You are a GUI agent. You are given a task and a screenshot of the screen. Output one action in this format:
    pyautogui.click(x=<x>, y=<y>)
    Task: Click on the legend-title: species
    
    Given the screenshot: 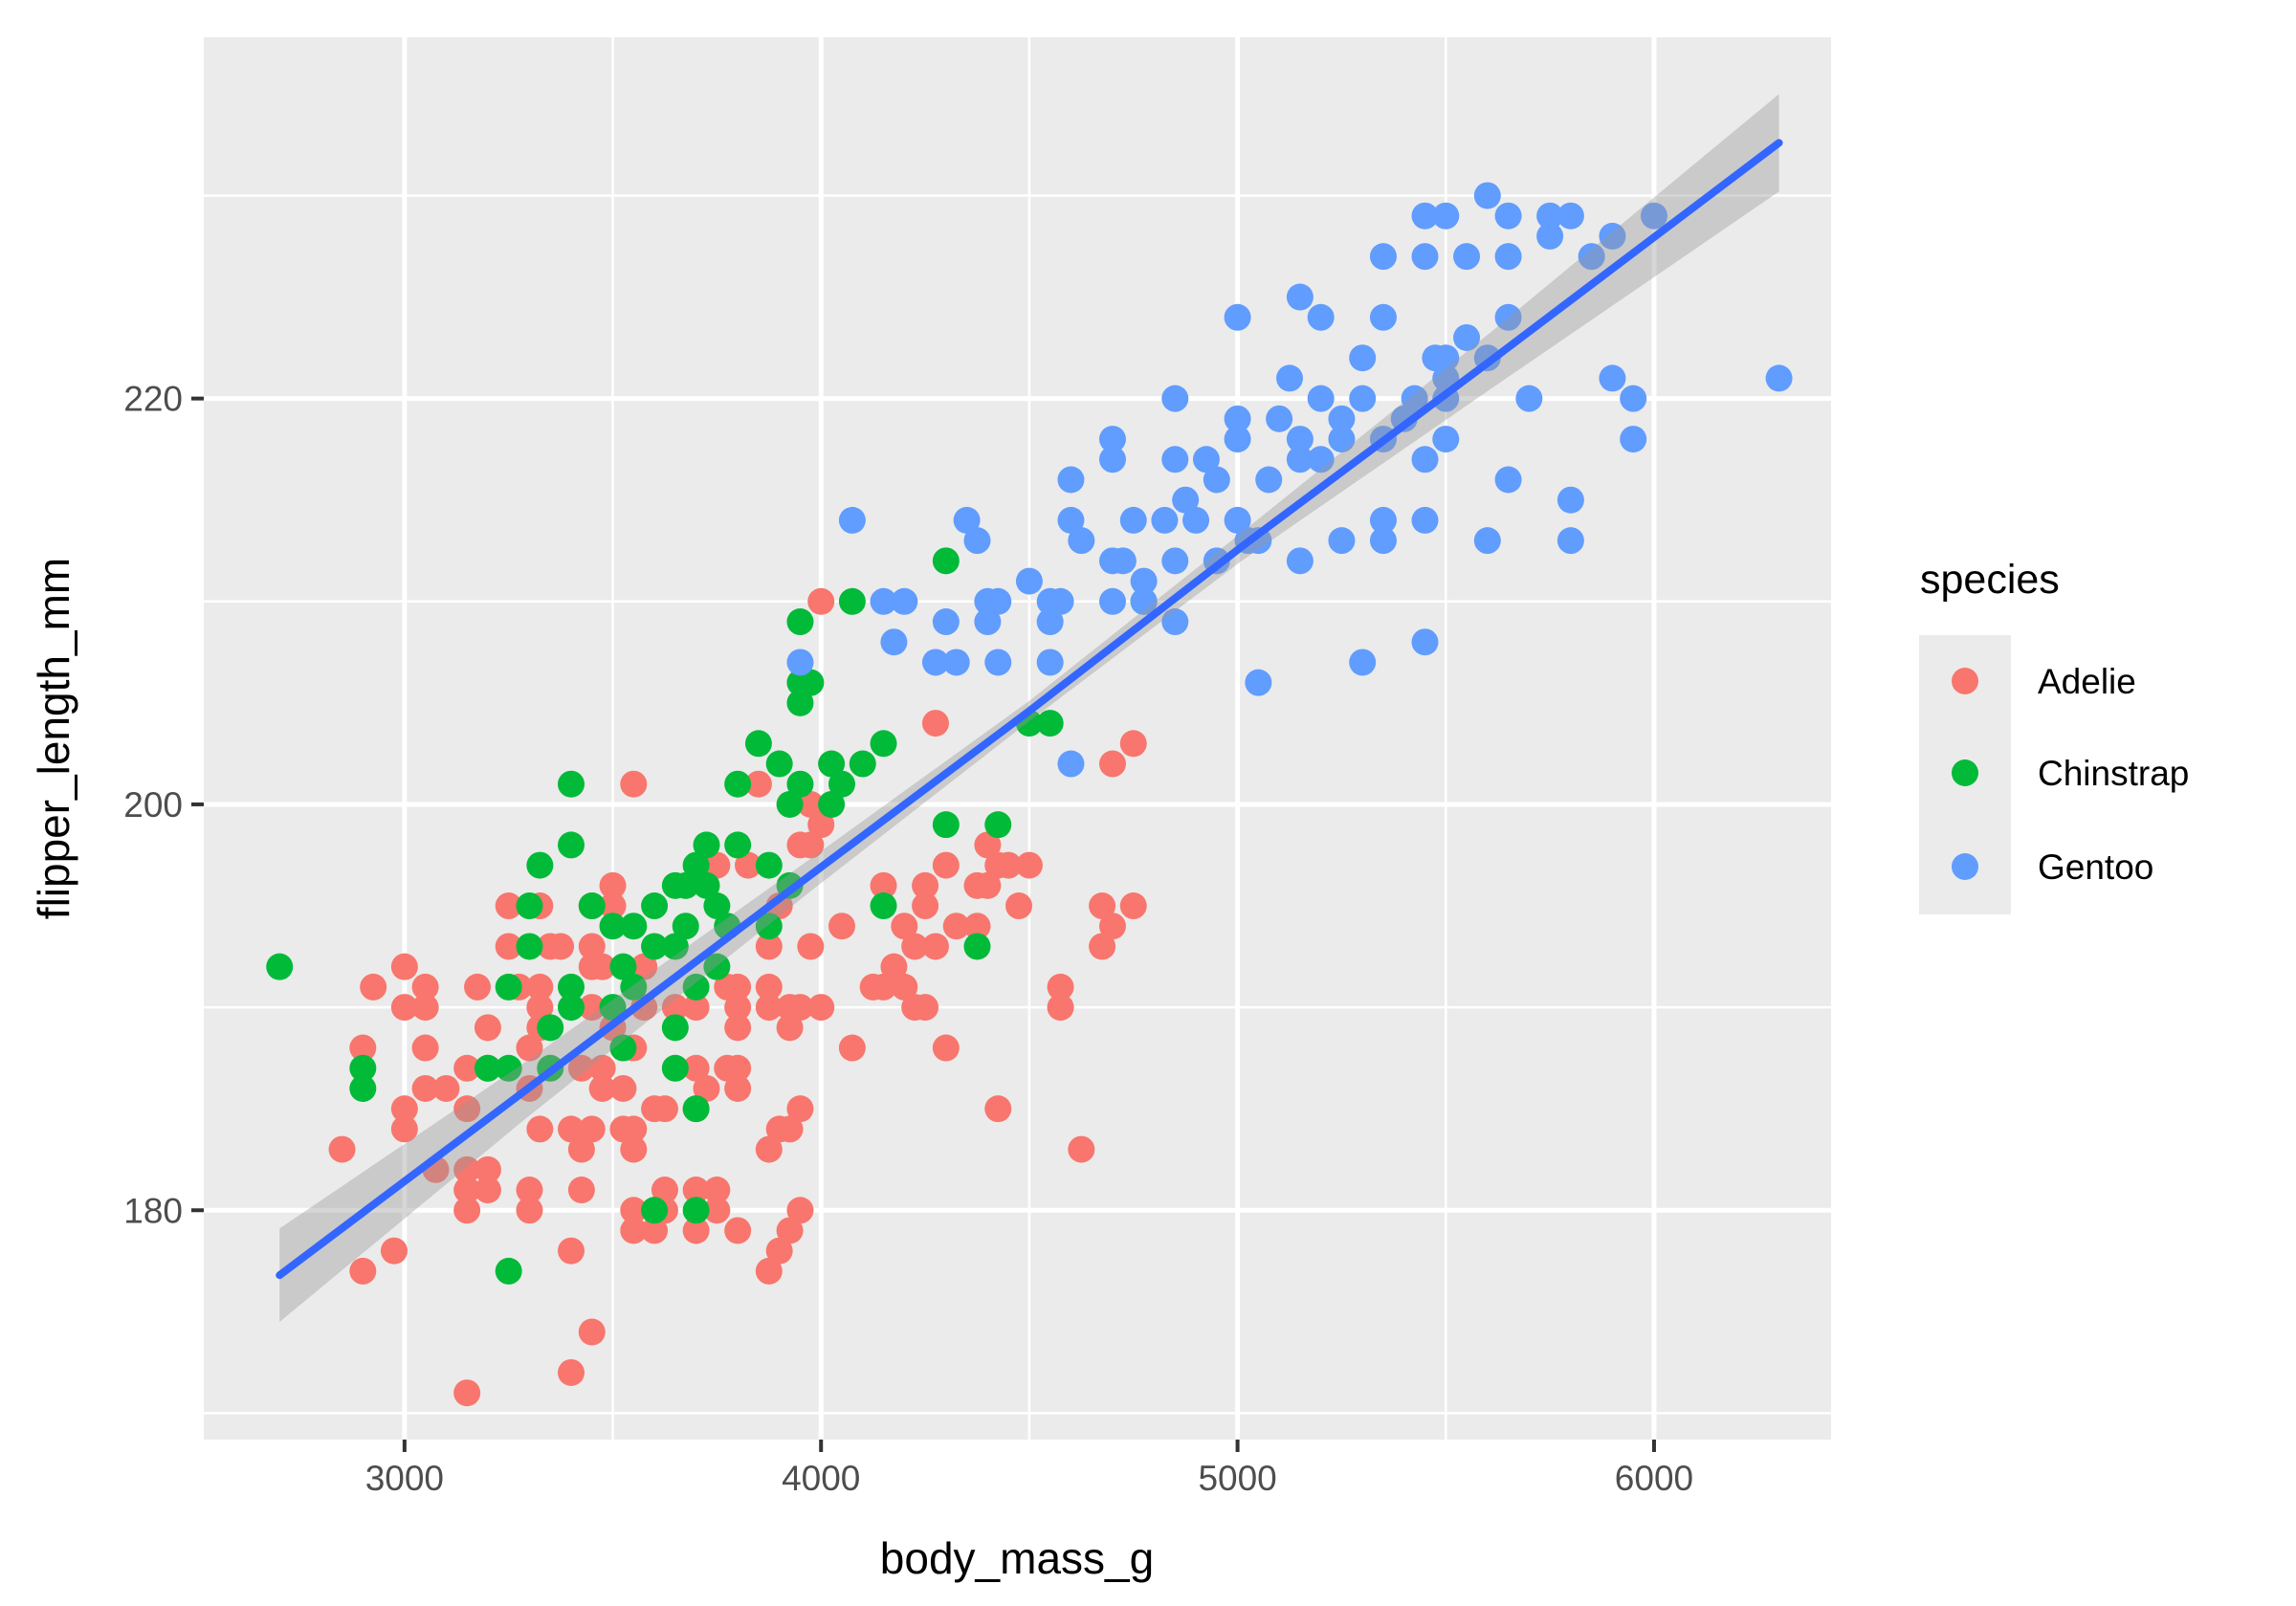 What is the action you would take?
    pyautogui.click(x=1990, y=580)
    